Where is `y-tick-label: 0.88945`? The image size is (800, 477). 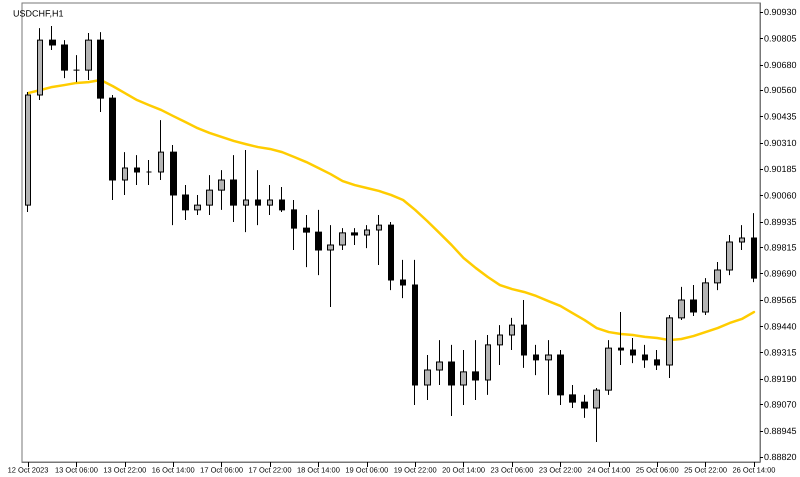 y-tick-label: 0.88945 is located at coordinates (780, 431).